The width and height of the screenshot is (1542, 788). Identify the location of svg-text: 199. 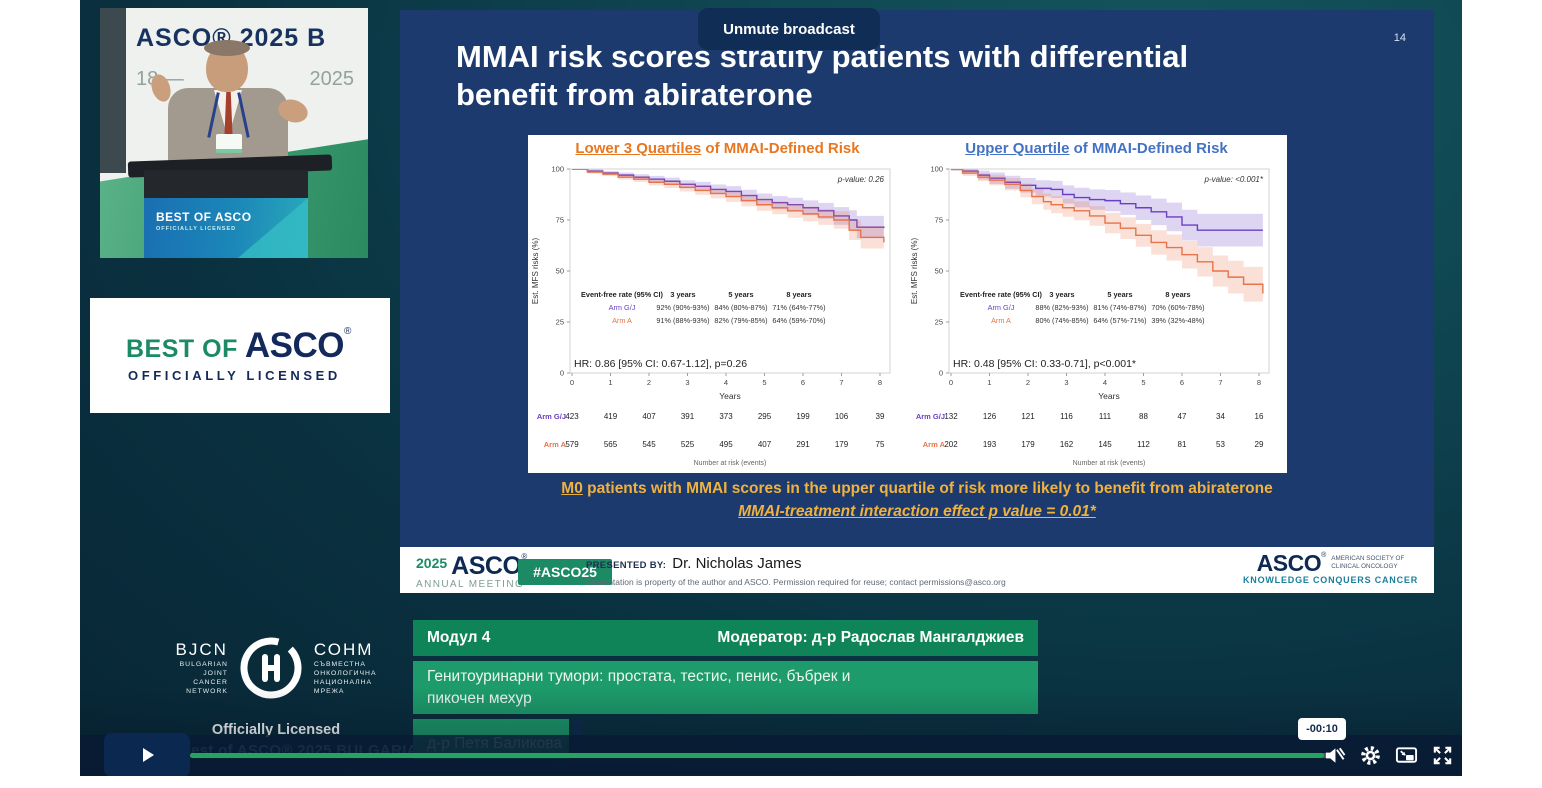
(803, 416).